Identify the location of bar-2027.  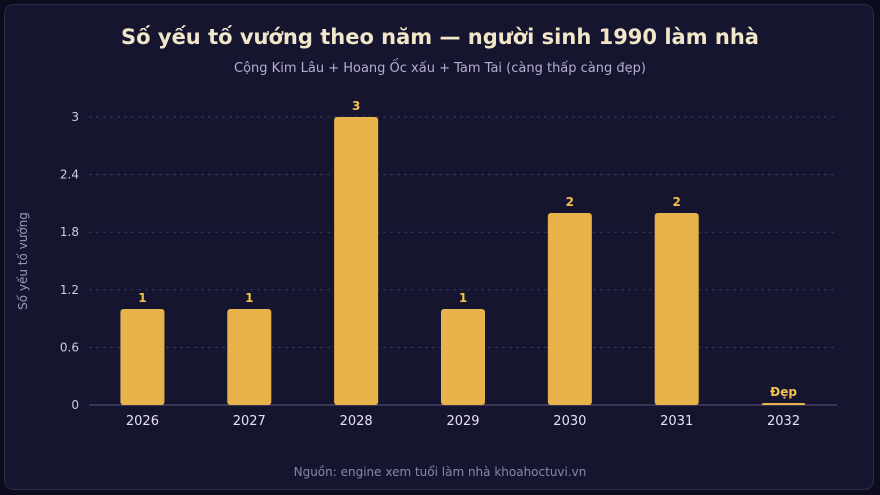
(249, 357).